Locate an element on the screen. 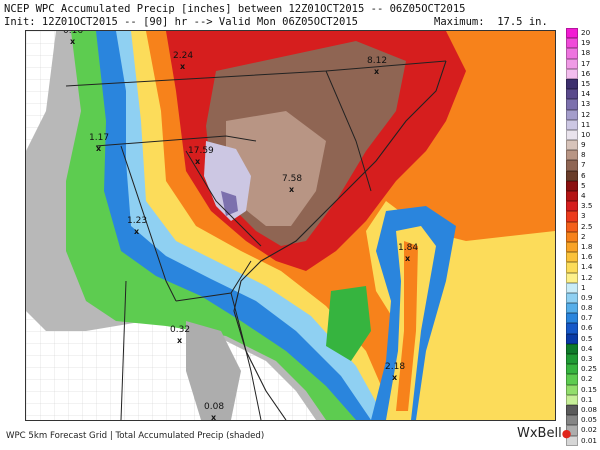  legend-label: 8 is located at coordinates (583, 155).